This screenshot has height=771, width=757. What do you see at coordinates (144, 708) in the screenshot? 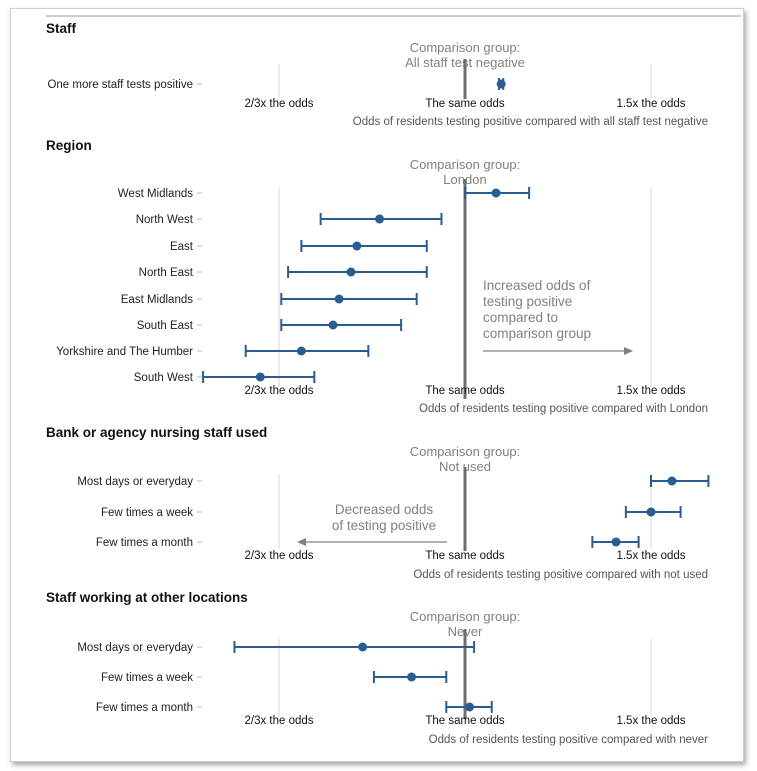
I see `panel-4-category-label-3: Few times a month` at bounding box center [144, 708].